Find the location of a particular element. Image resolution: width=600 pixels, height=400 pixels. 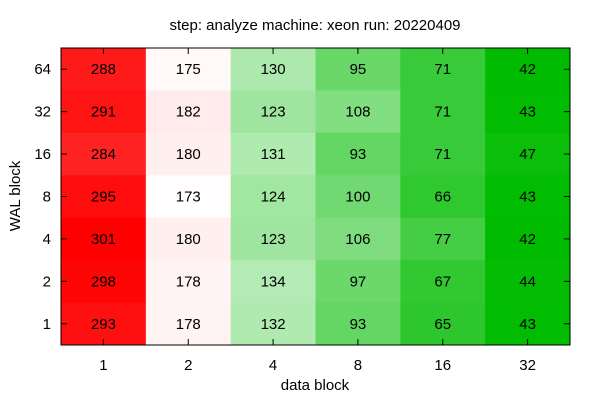

x-tick-label: 4 is located at coordinates (273, 365).